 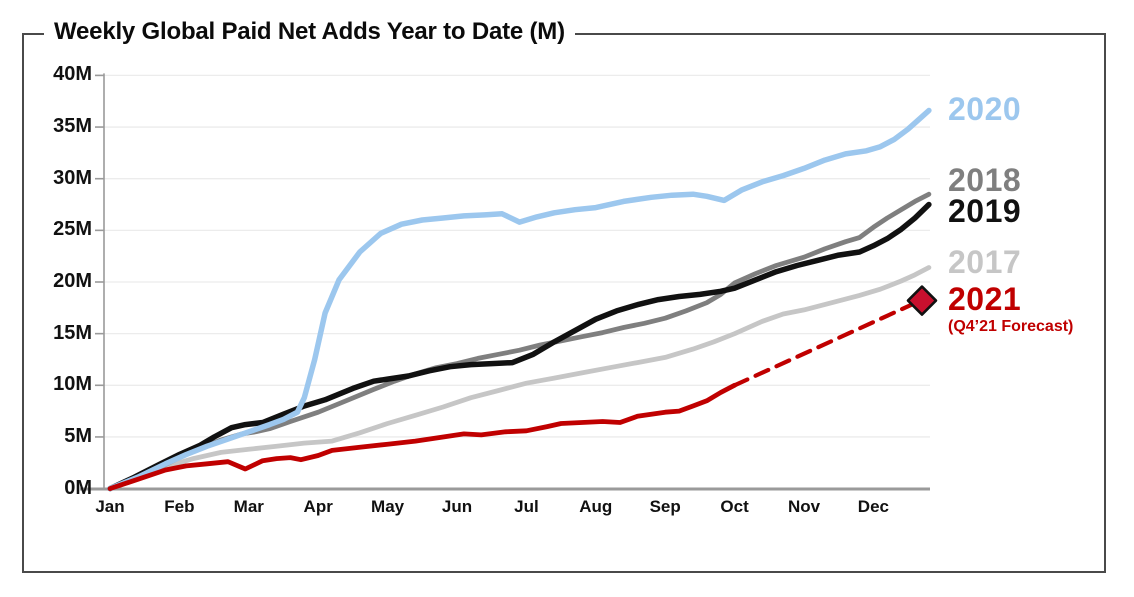 I want to click on y-tick-label: 15M, so click(x=72, y=332).